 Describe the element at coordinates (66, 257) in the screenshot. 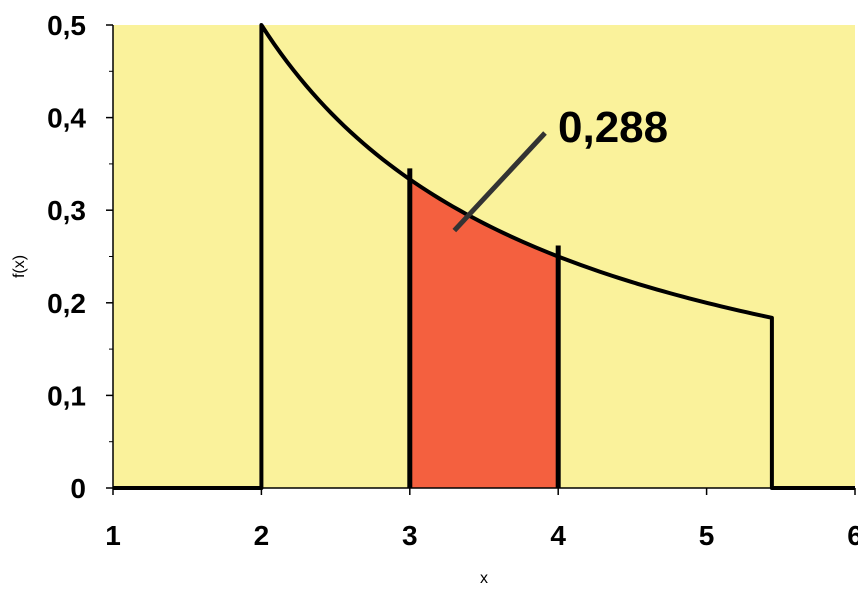

I see `y-tick-labels: 0 0,1 0,2 0,3 0,4 0,5` at that location.